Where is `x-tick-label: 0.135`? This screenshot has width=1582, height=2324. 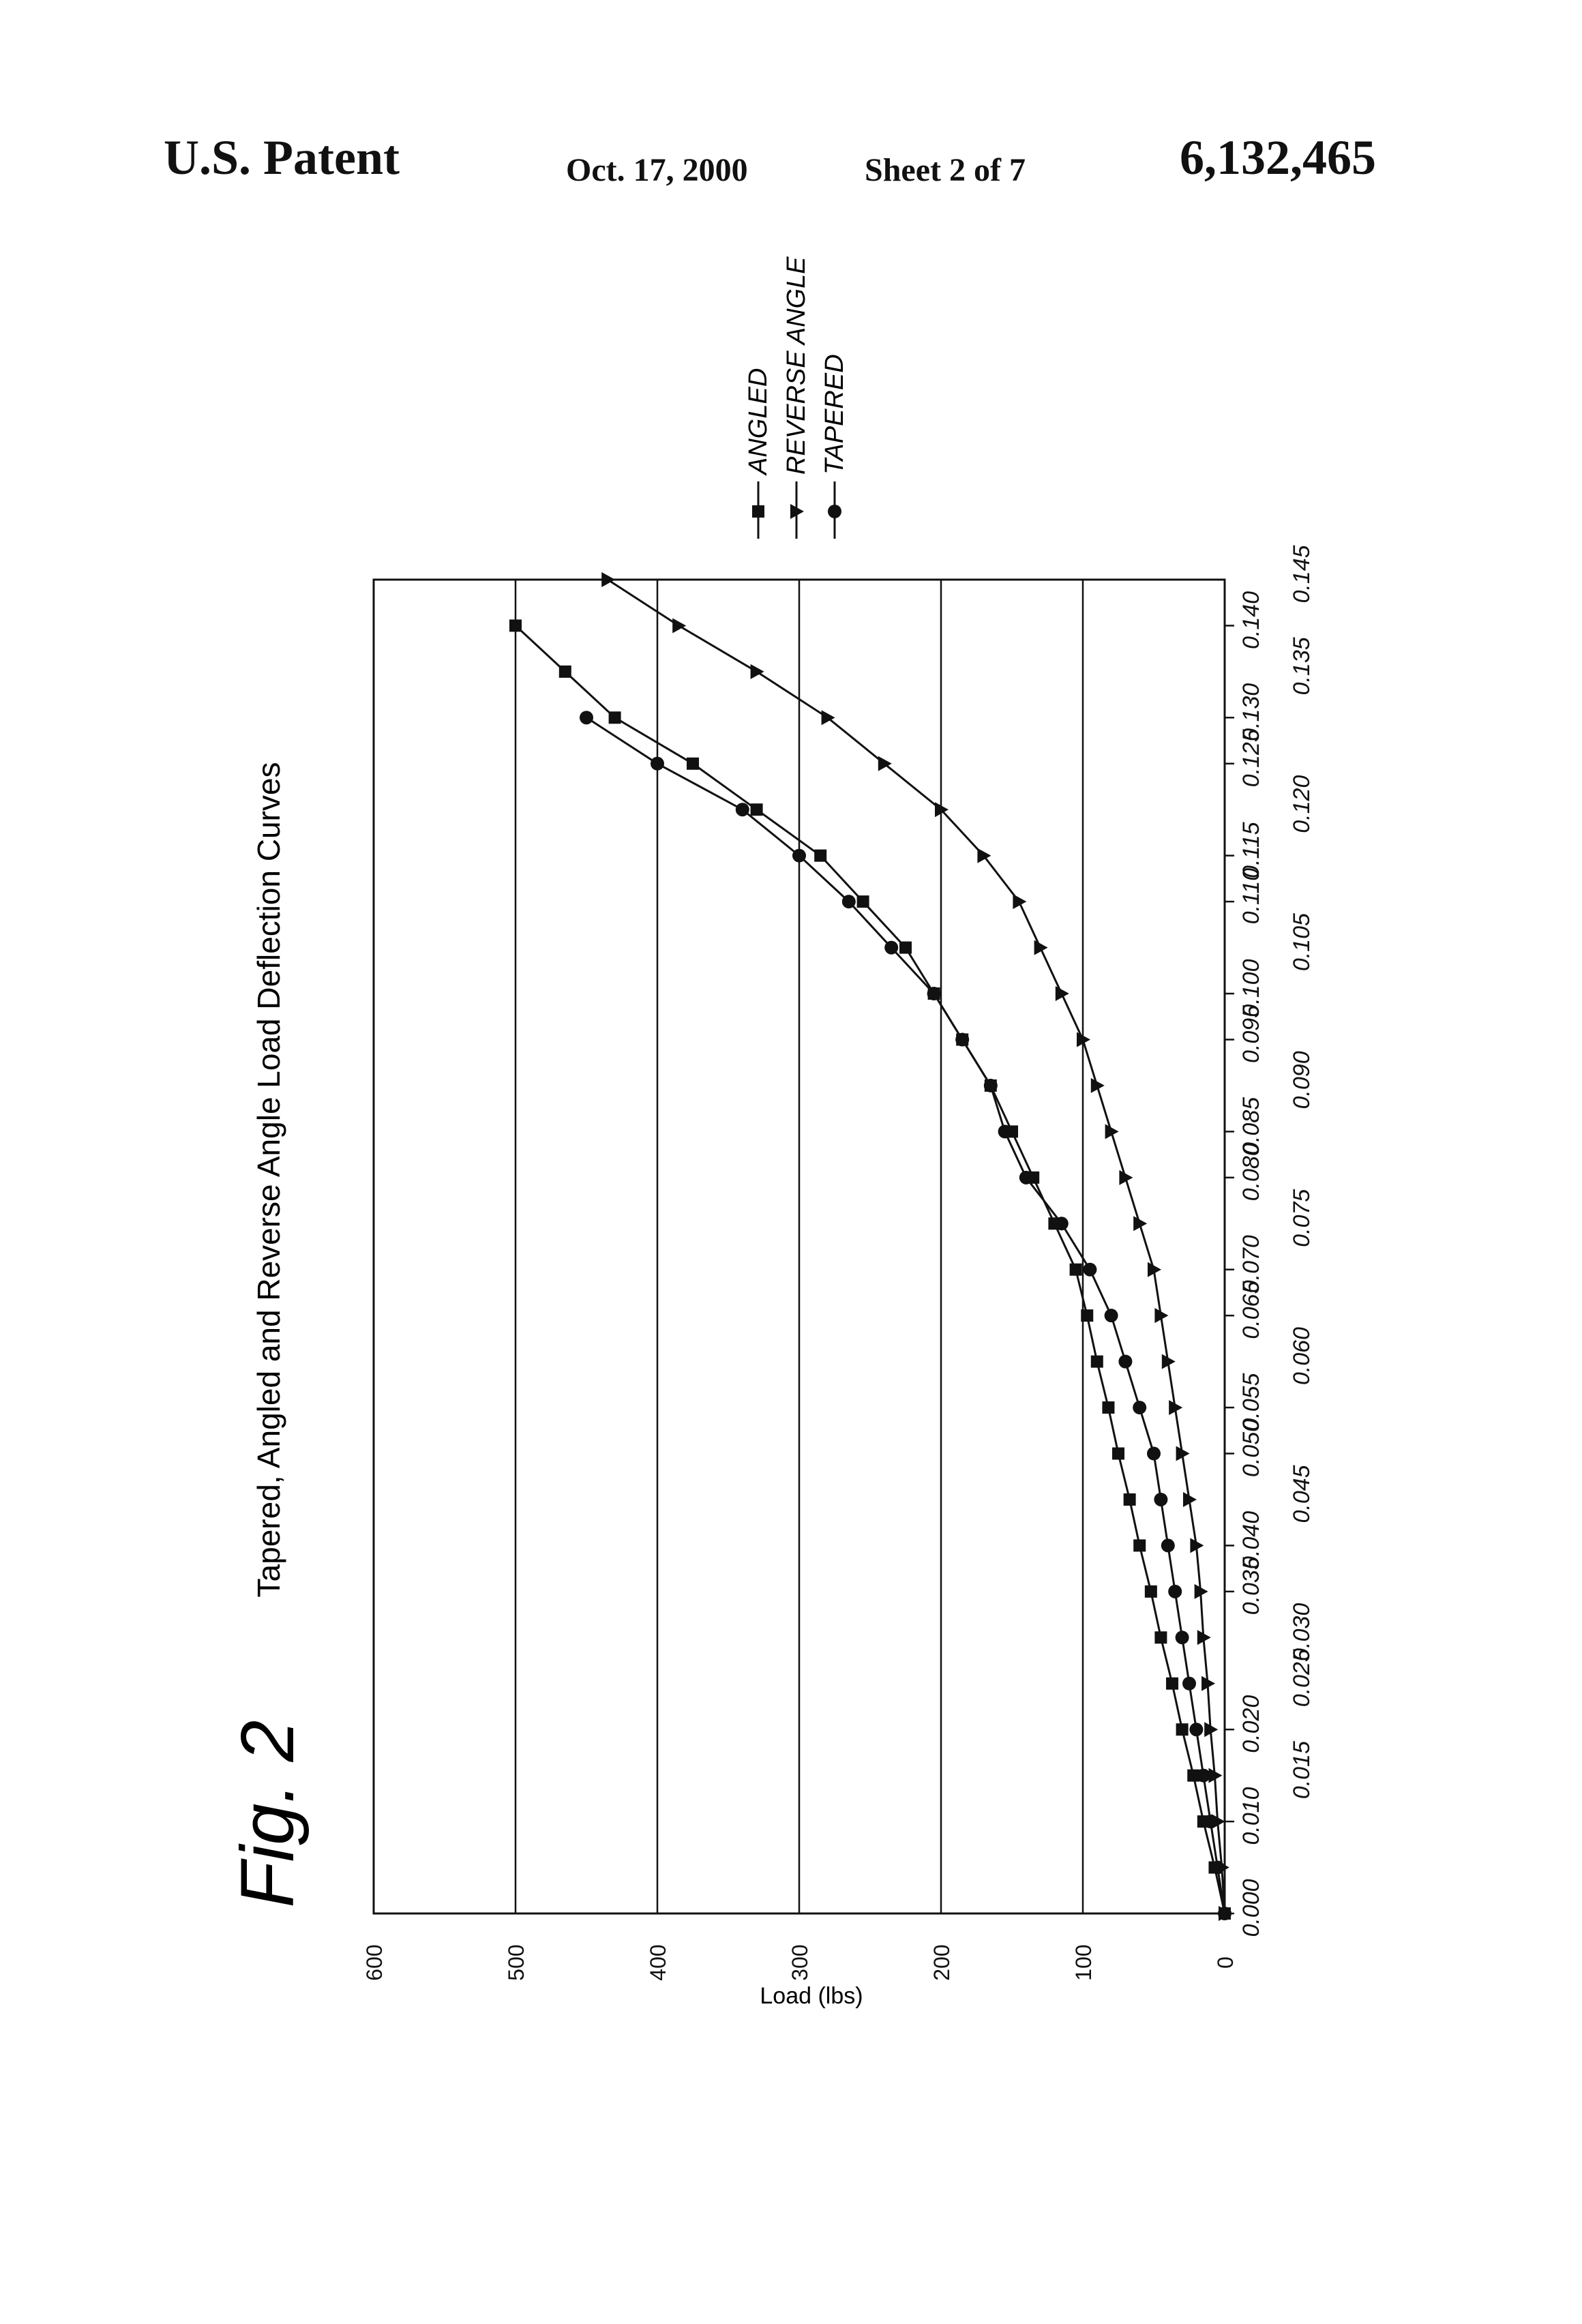 x-tick-label: 0.135 is located at coordinates (1302, 666).